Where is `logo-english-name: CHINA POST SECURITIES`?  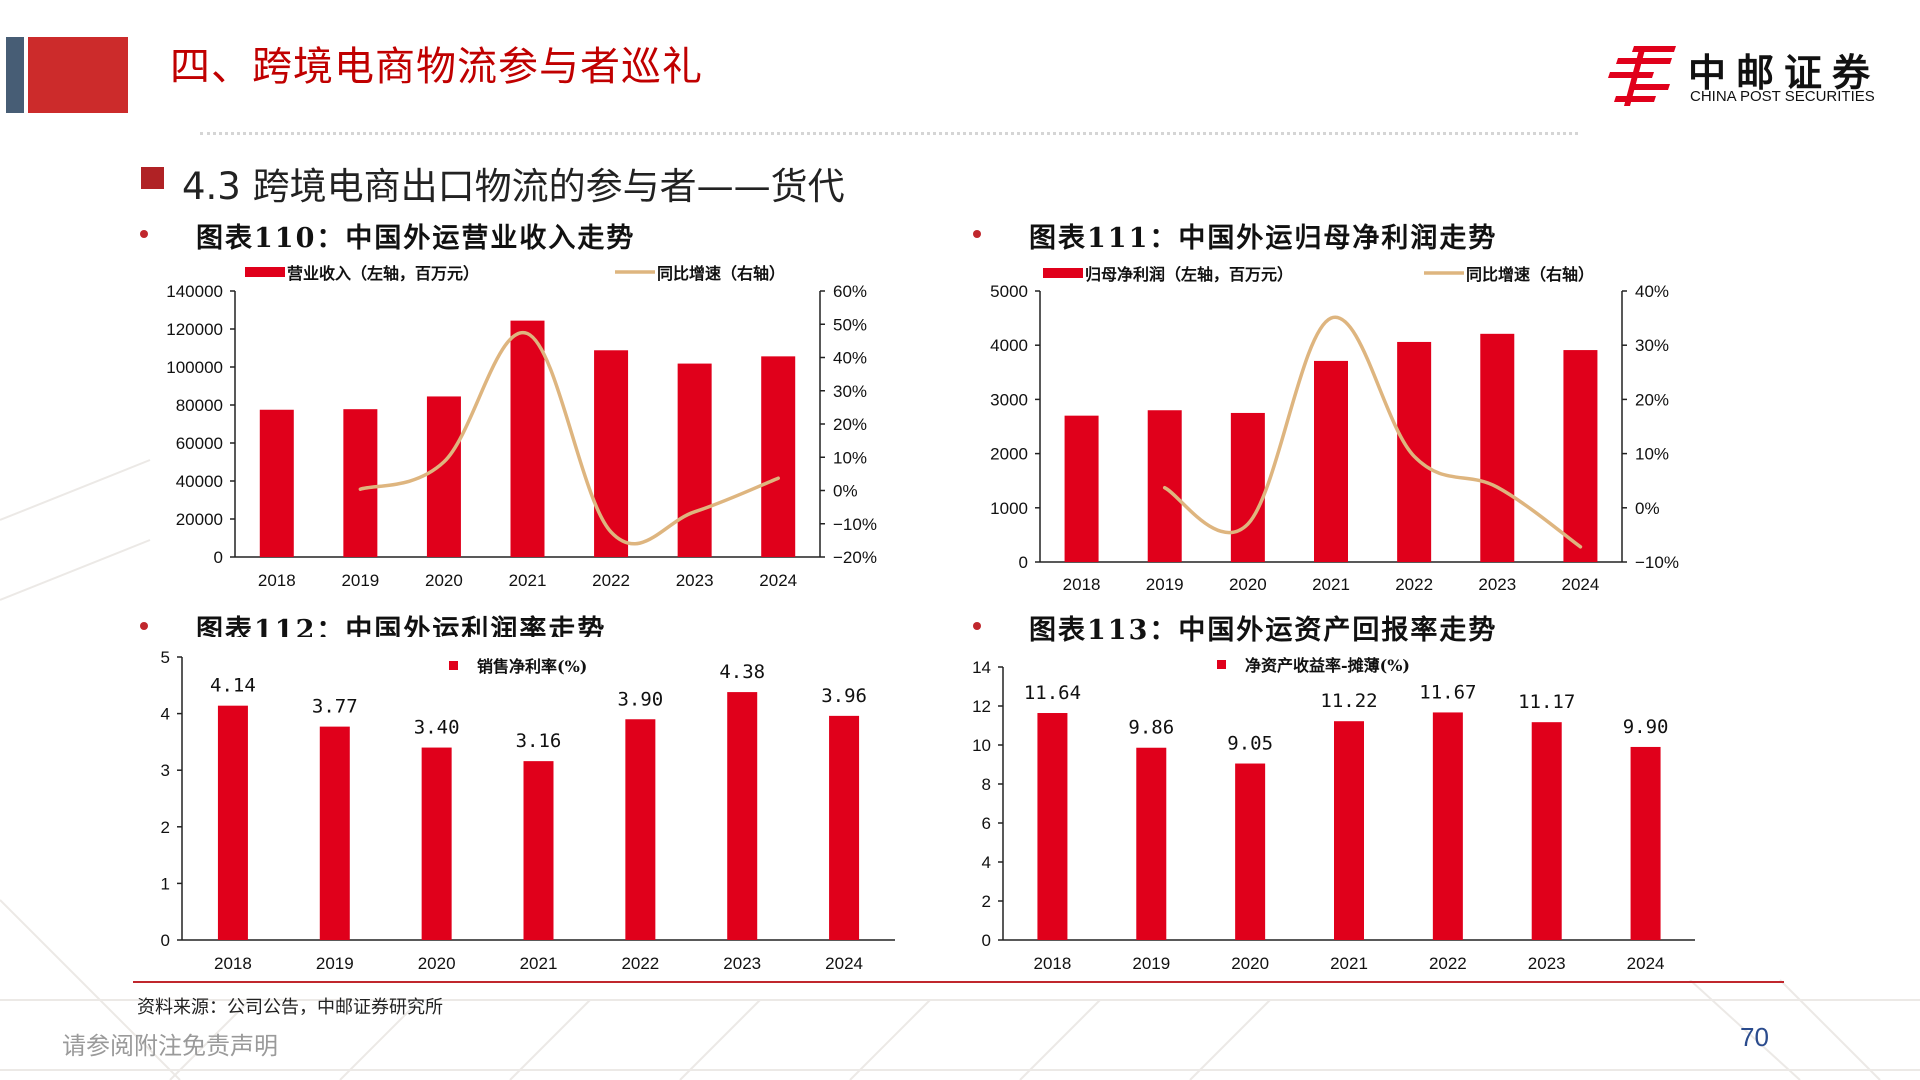 logo-english-name: CHINA POST SECURITIES is located at coordinates (1782, 96).